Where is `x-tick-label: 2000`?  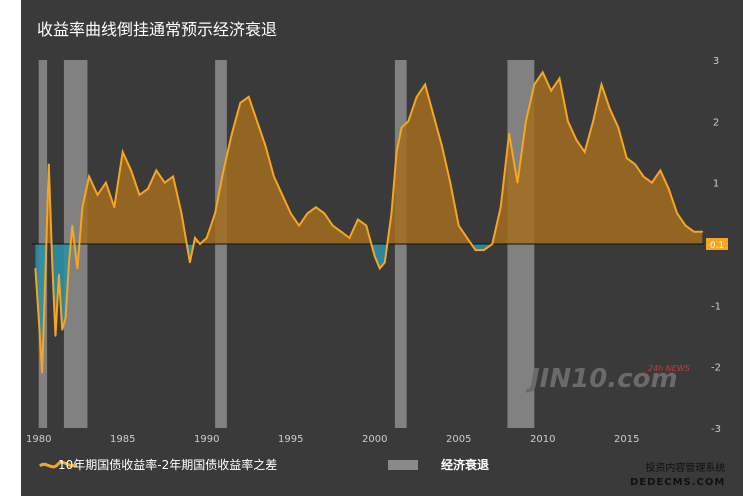 x-tick-label: 2000 is located at coordinates (374, 439).